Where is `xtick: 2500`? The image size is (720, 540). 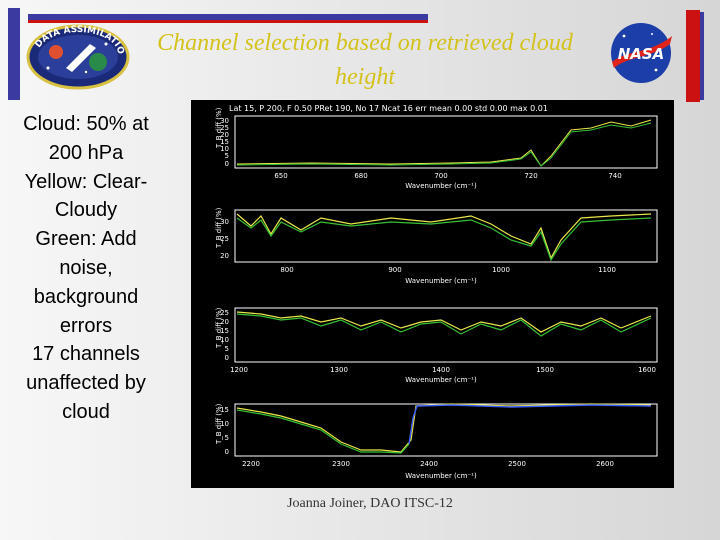
xtick: 2500 is located at coordinates (517, 464).